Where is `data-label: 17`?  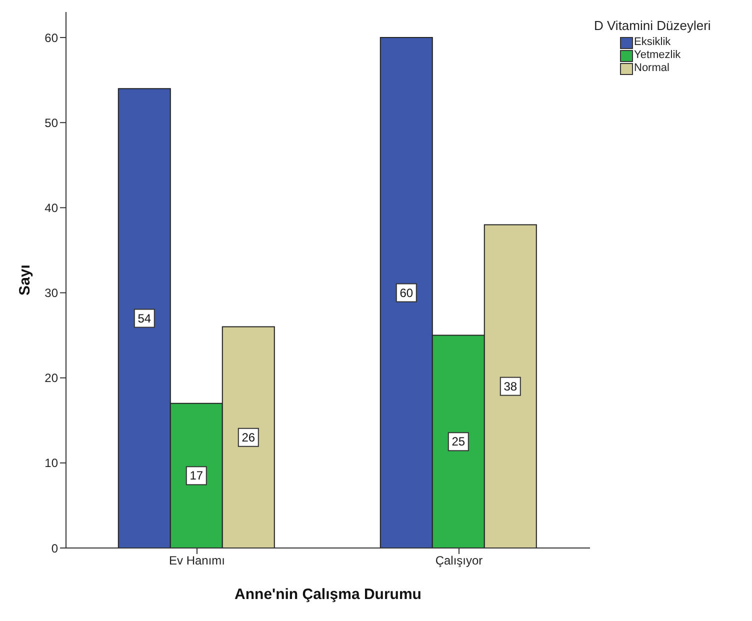
data-label: 17 is located at coordinates (197, 475).